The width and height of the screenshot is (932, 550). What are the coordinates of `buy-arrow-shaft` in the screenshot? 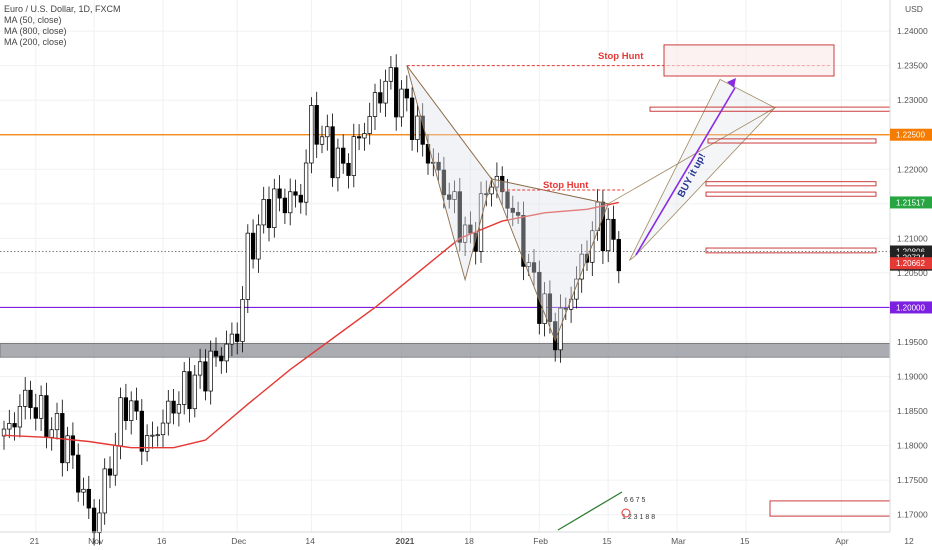 It's located at (685, 171).